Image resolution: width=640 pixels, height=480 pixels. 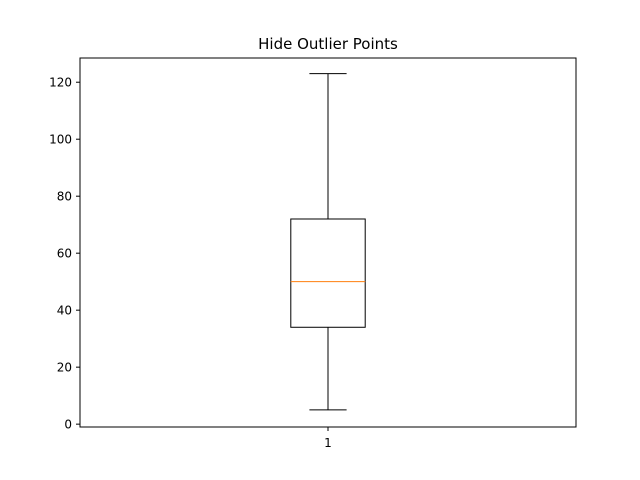 What do you see at coordinates (60, 140) in the screenshot?
I see `y-tick-label: 100` at bounding box center [60, 140].